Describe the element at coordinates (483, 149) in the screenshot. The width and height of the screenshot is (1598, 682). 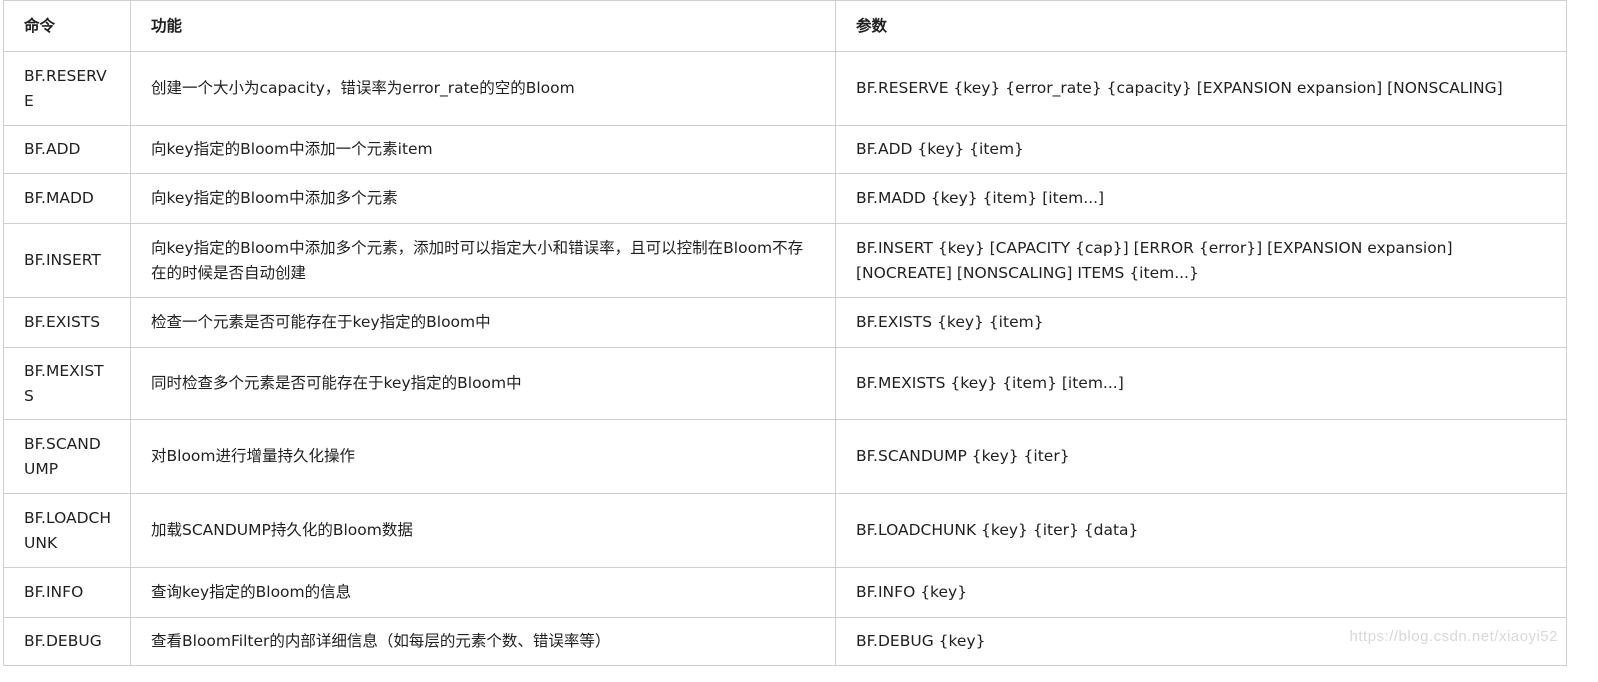
I see `function-cell: 向key指定的Bloom中添加一个元素item` at that location.